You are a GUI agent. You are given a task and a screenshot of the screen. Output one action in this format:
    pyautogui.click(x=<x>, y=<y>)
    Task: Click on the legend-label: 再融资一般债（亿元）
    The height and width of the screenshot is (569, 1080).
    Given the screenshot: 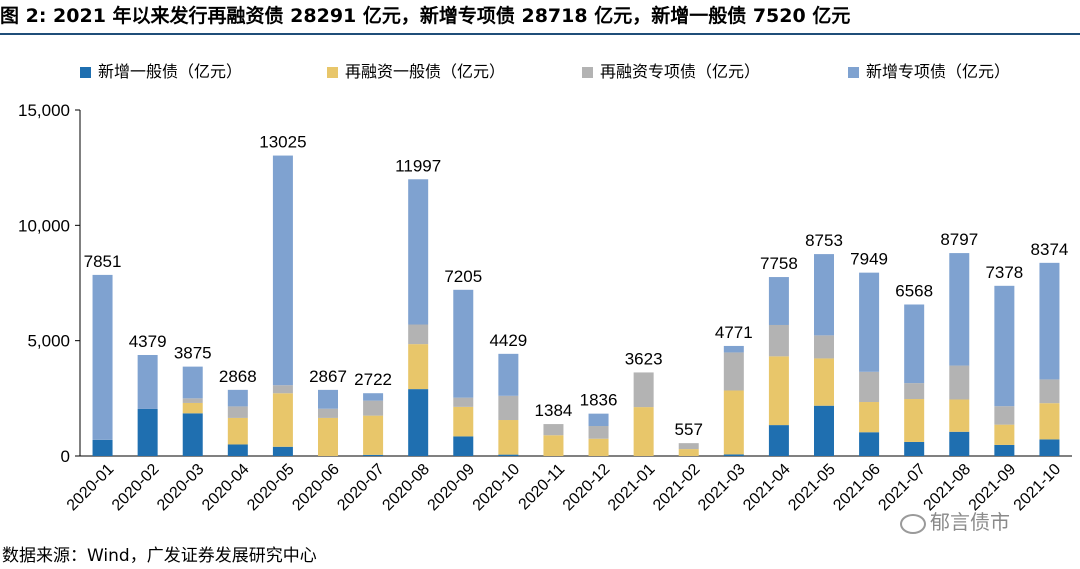 What is the action you would take?
    pyautogui.click(x=425, y=71)
    